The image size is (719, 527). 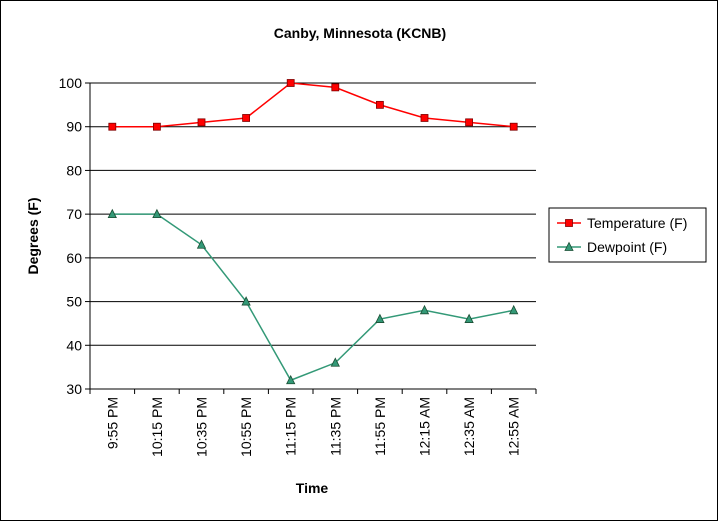 What do you see at coordinates (74, 389) in the screenshot?
I see `y-tick-label: 30` at bounding box center [74, 389].